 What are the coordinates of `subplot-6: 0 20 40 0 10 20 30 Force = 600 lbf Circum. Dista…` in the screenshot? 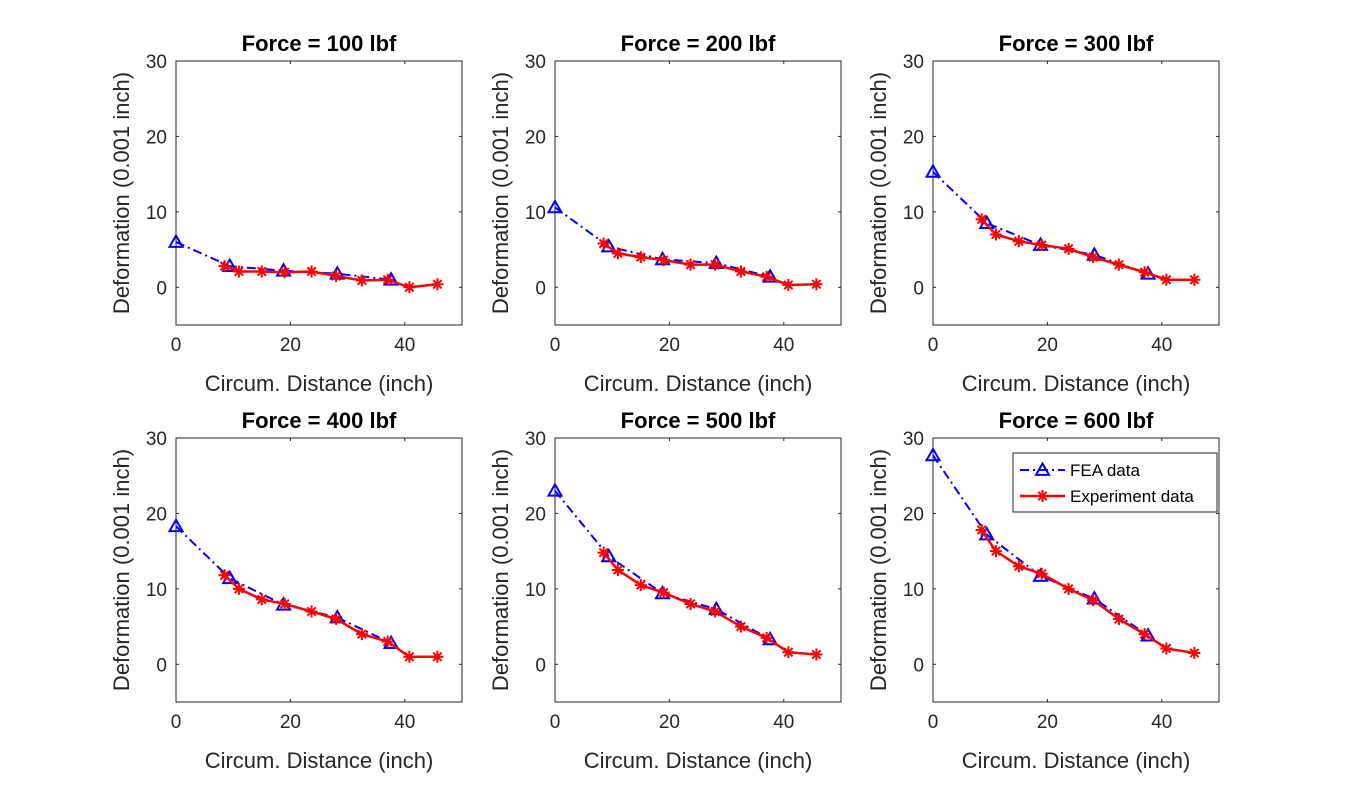 It's located at (1043, 590).